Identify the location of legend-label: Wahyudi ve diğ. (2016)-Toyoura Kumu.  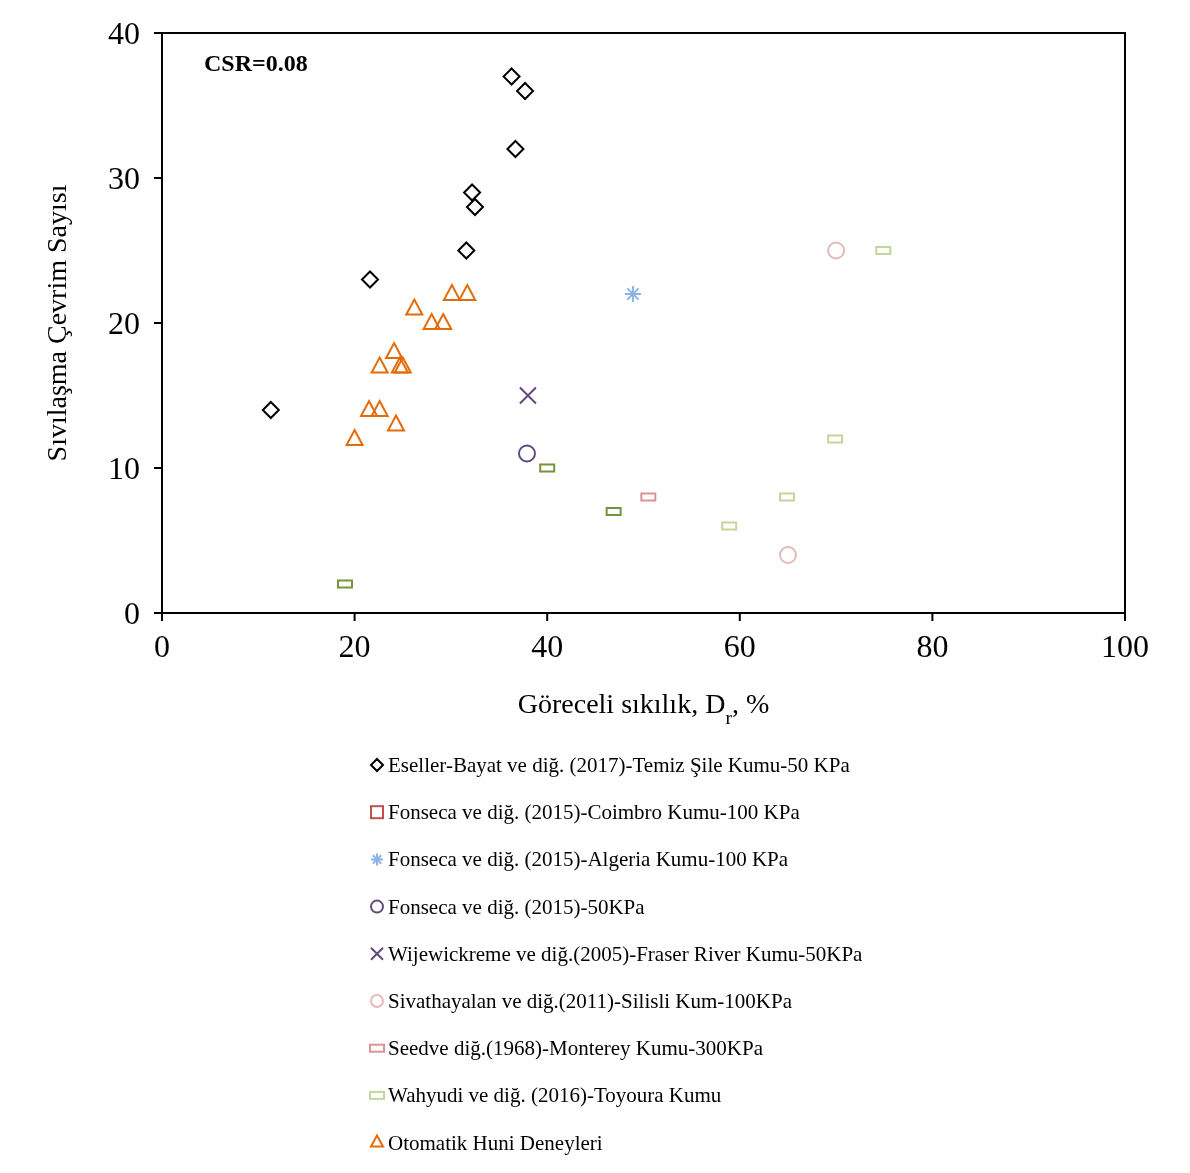
(555, 1095).